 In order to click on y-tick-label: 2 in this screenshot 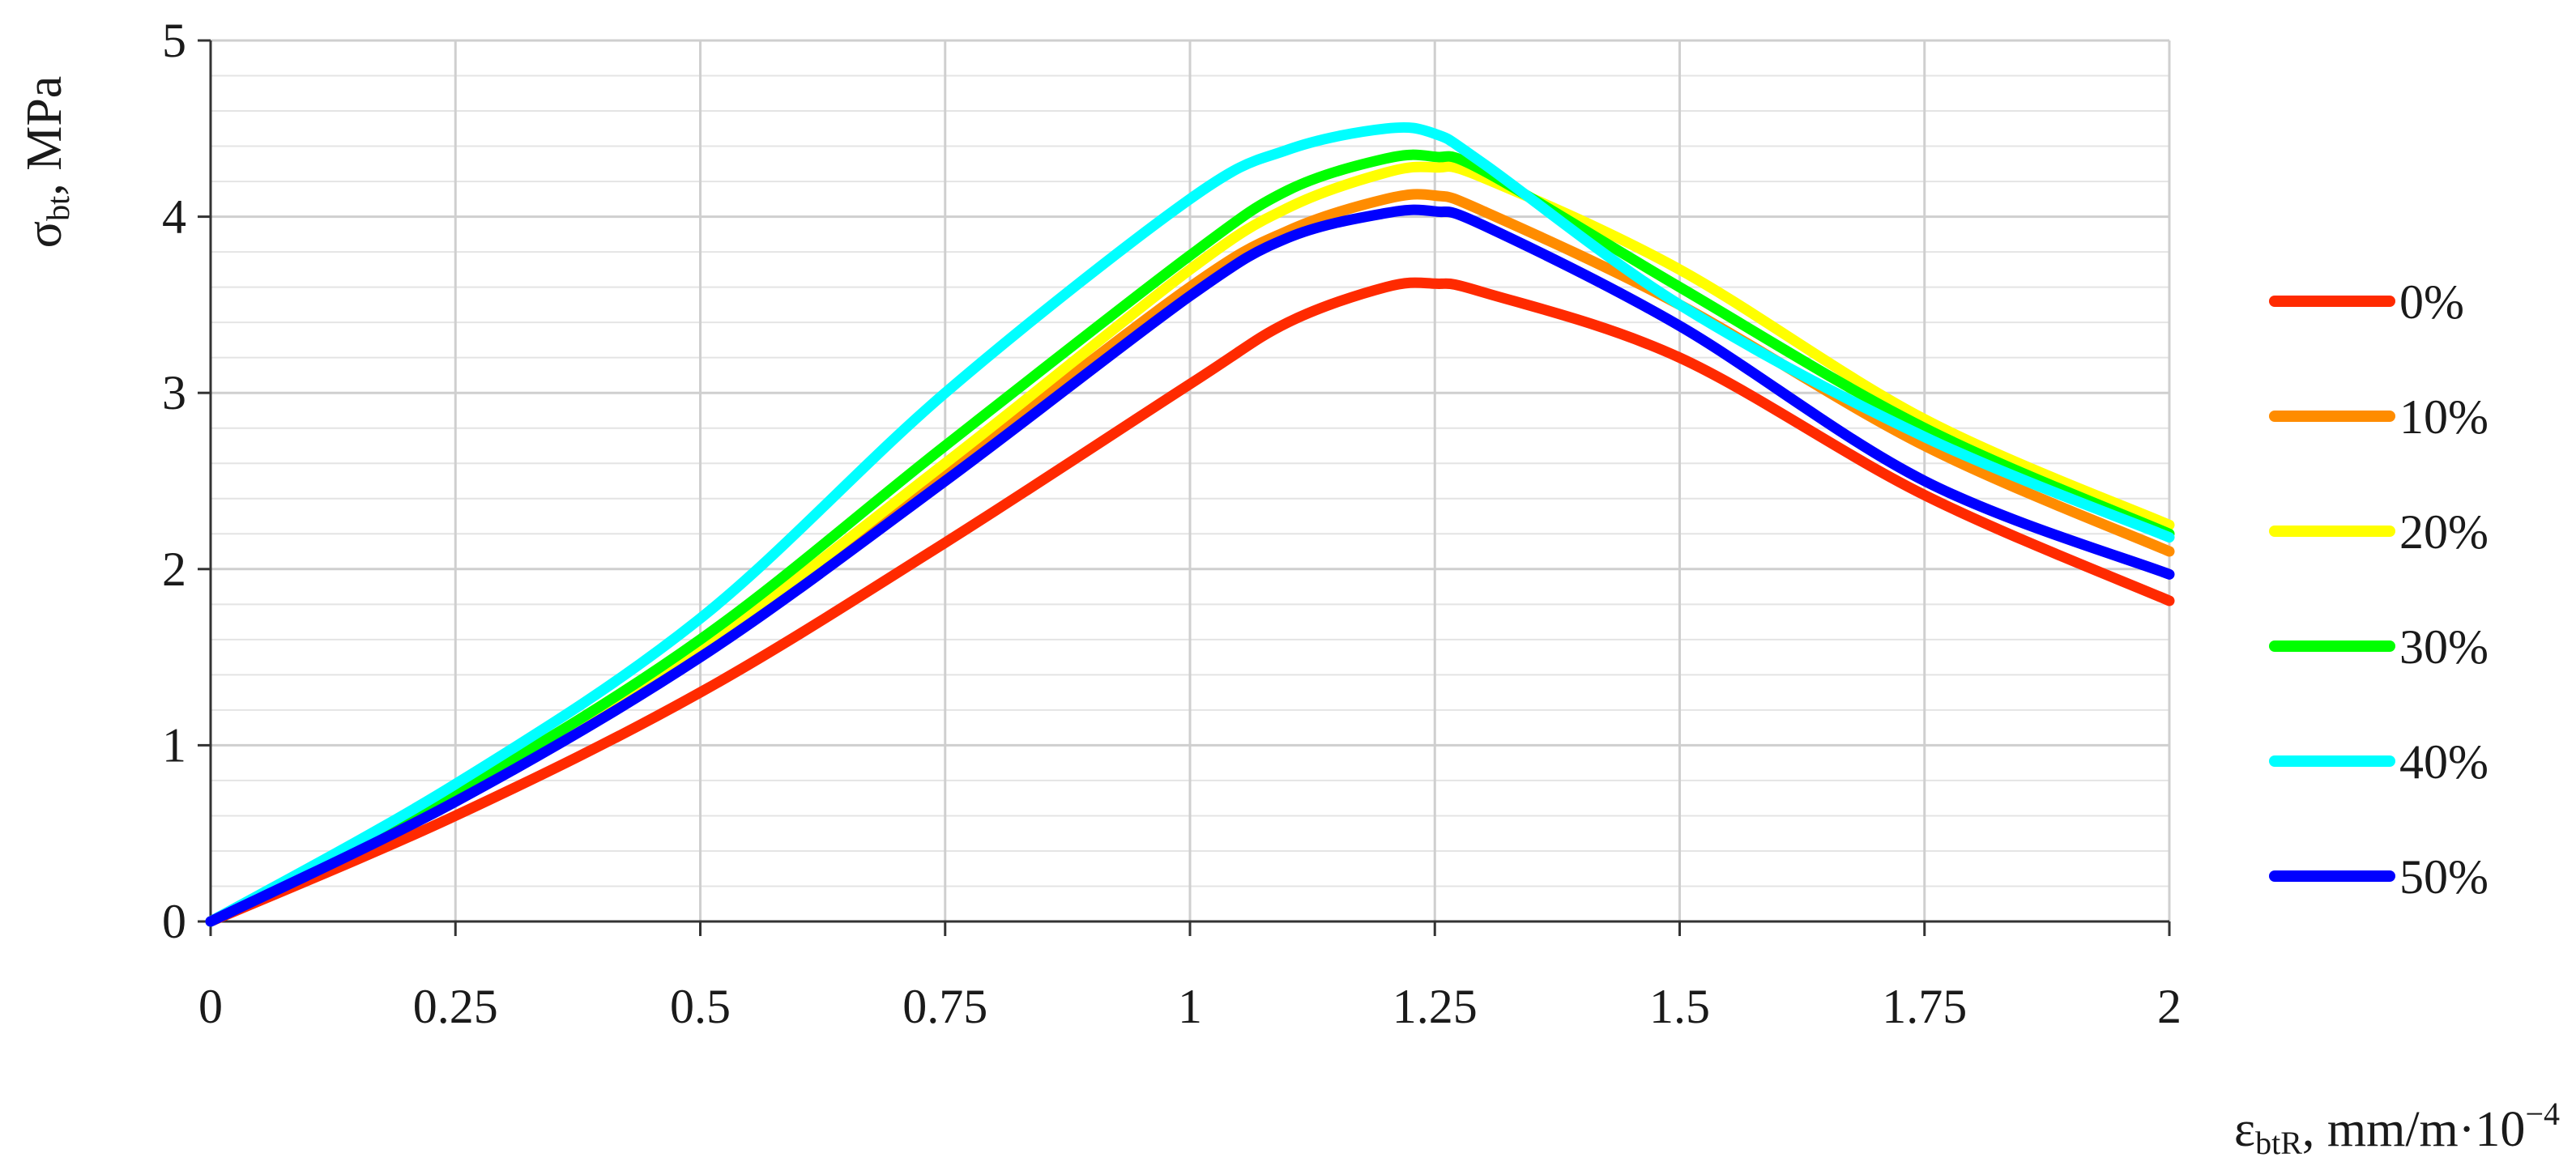, I will do `click(174, 569)`.